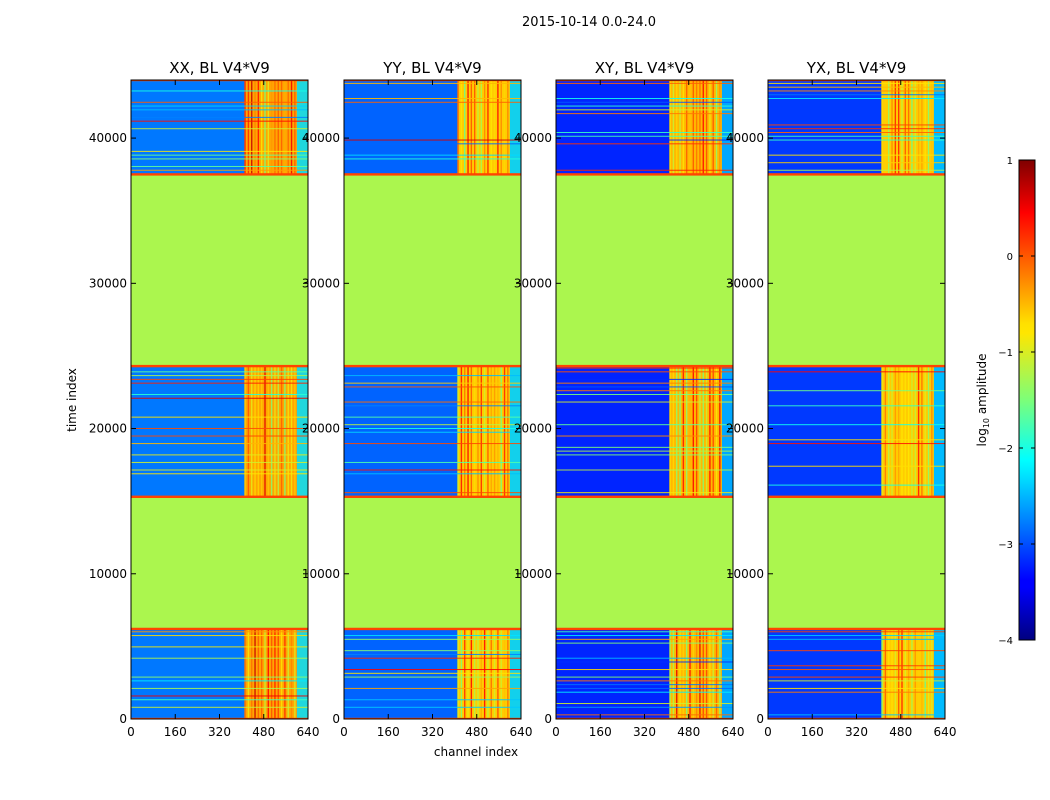 This screenshot has width=1050, height=800. Describe the element at coordinates (108, 429) in the screenshot. I see `y-tick-label: 20000` at that location.